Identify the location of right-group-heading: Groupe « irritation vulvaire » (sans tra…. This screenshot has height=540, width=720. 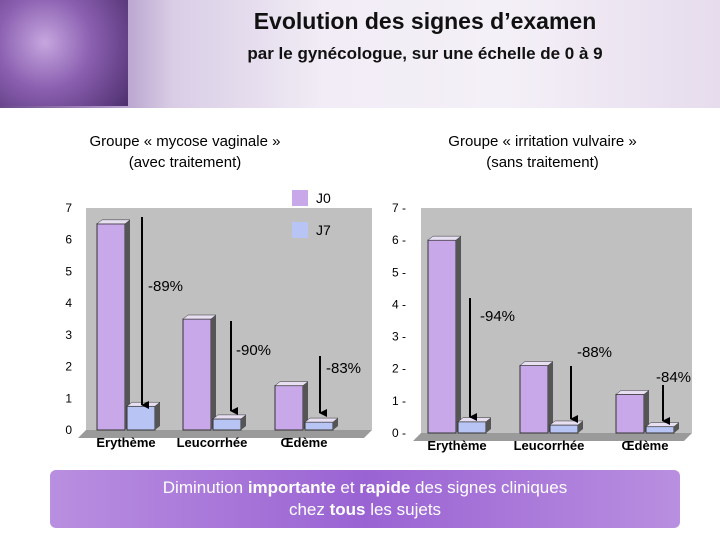
(542, 152).